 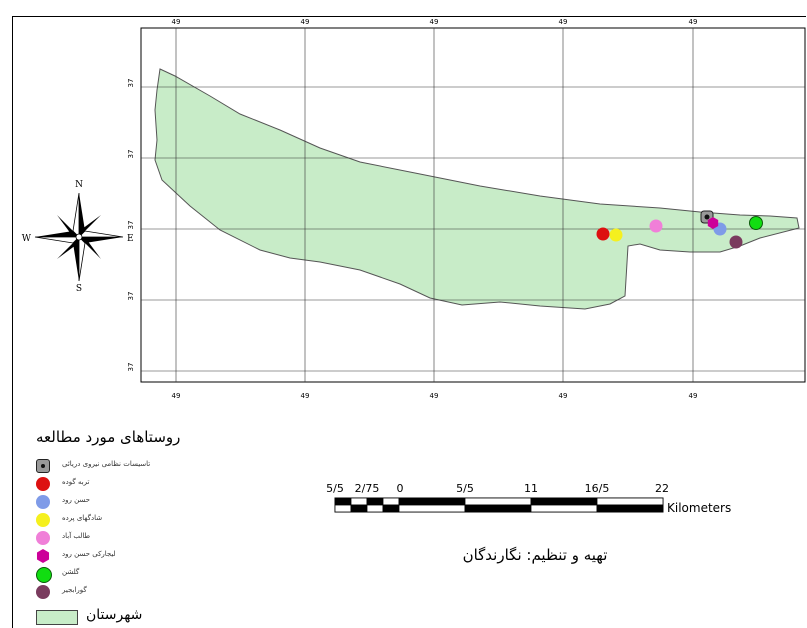 What do you see at coordinates (186, 617) in the screenshot?
I see `county-legend: شهرستان` at bounding box center [186, 617].